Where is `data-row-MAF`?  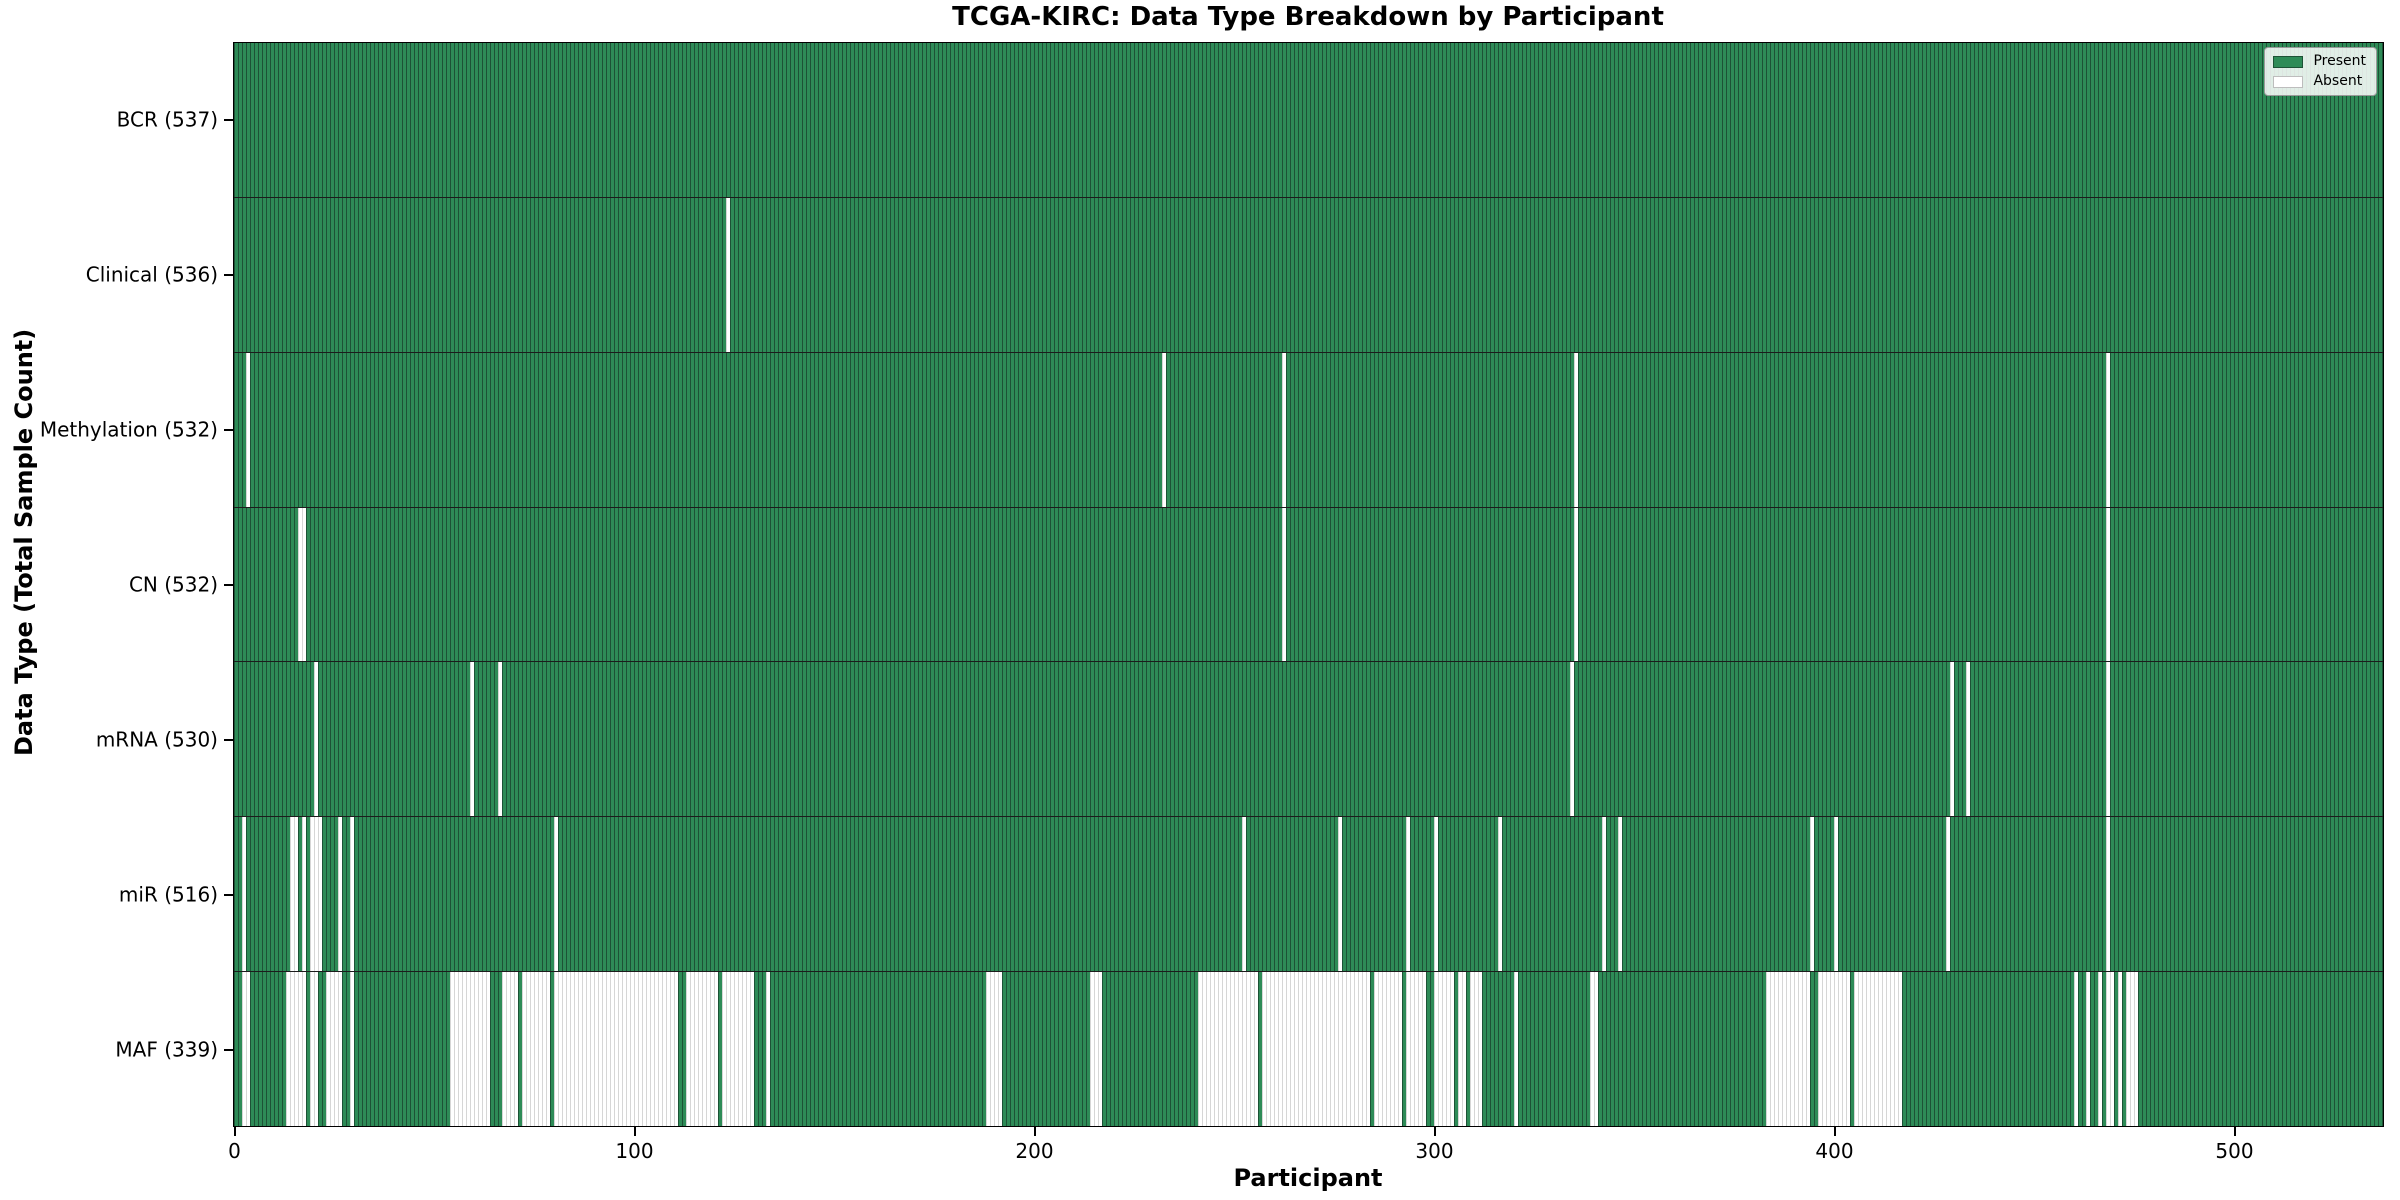 data-row-MAF is located at coordinates (1308, 1049).